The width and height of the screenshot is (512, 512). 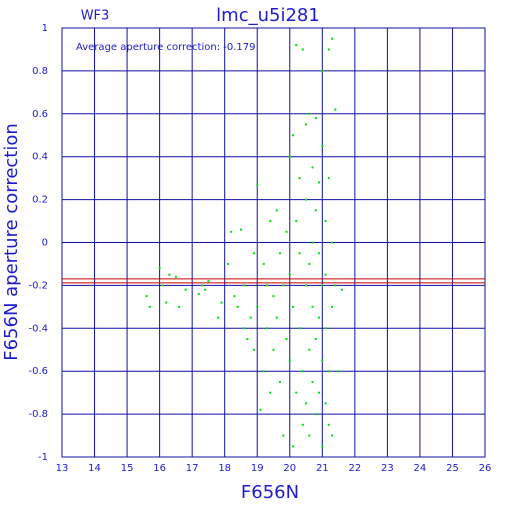 I want to click on y-tick-label: 0, so click(x=45, y=243).